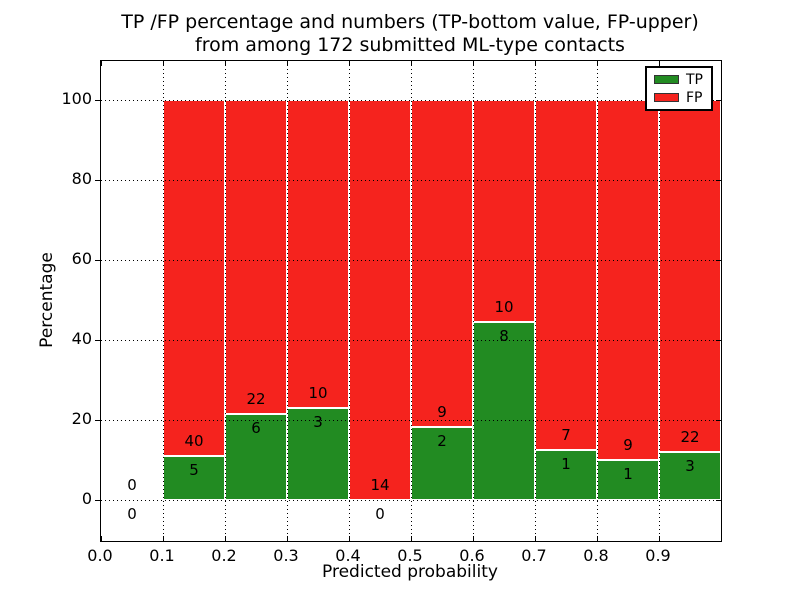 The image size is (800, 600). I want to click on x-tick-label: 0.0, so click(100, 555).